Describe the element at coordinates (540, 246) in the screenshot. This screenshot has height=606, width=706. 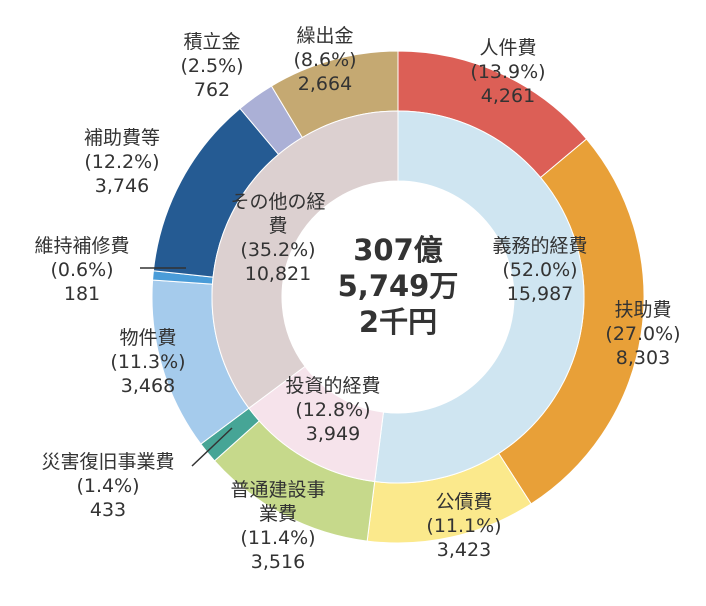
I see `label-name: 義務的経費` at that location.